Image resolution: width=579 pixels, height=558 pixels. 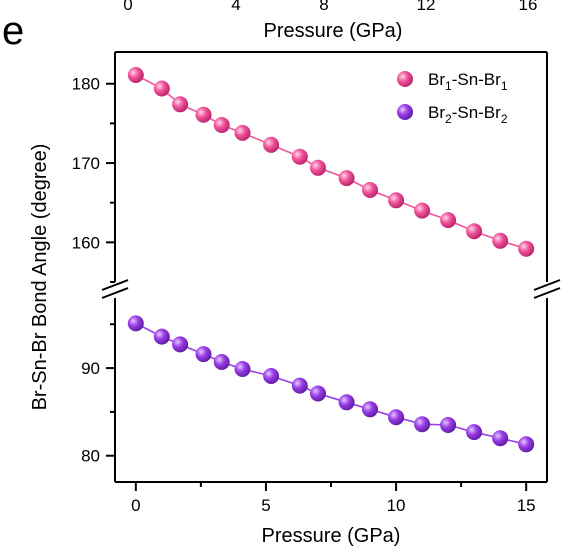 I want to click on x-axis-title: Pressure (GPa), so click(x=331, y=536).